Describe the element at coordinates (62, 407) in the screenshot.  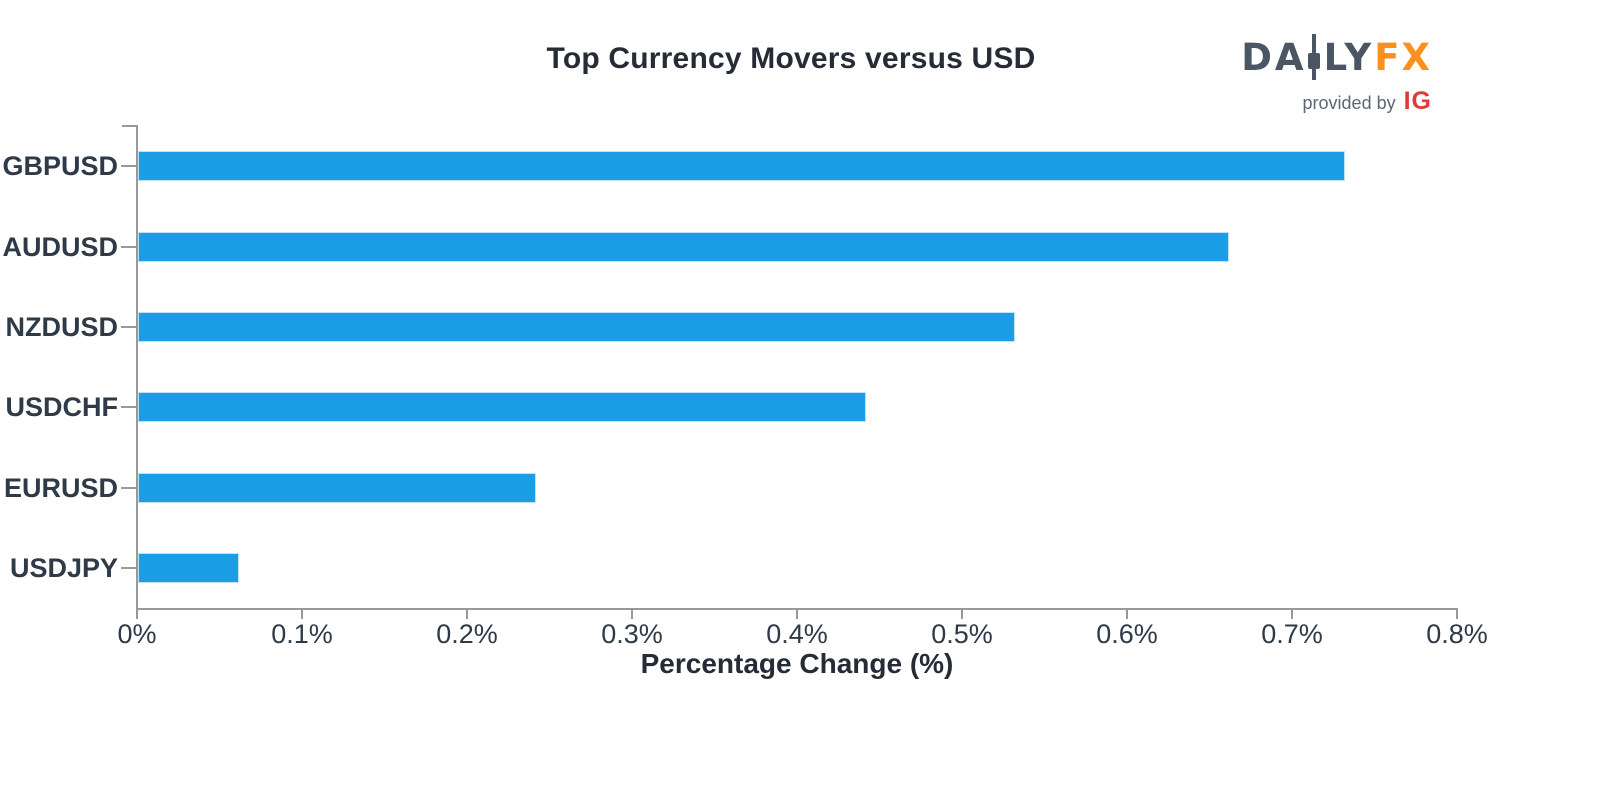
I see `y-axis-label-usdchf: USDCHF` at that location.